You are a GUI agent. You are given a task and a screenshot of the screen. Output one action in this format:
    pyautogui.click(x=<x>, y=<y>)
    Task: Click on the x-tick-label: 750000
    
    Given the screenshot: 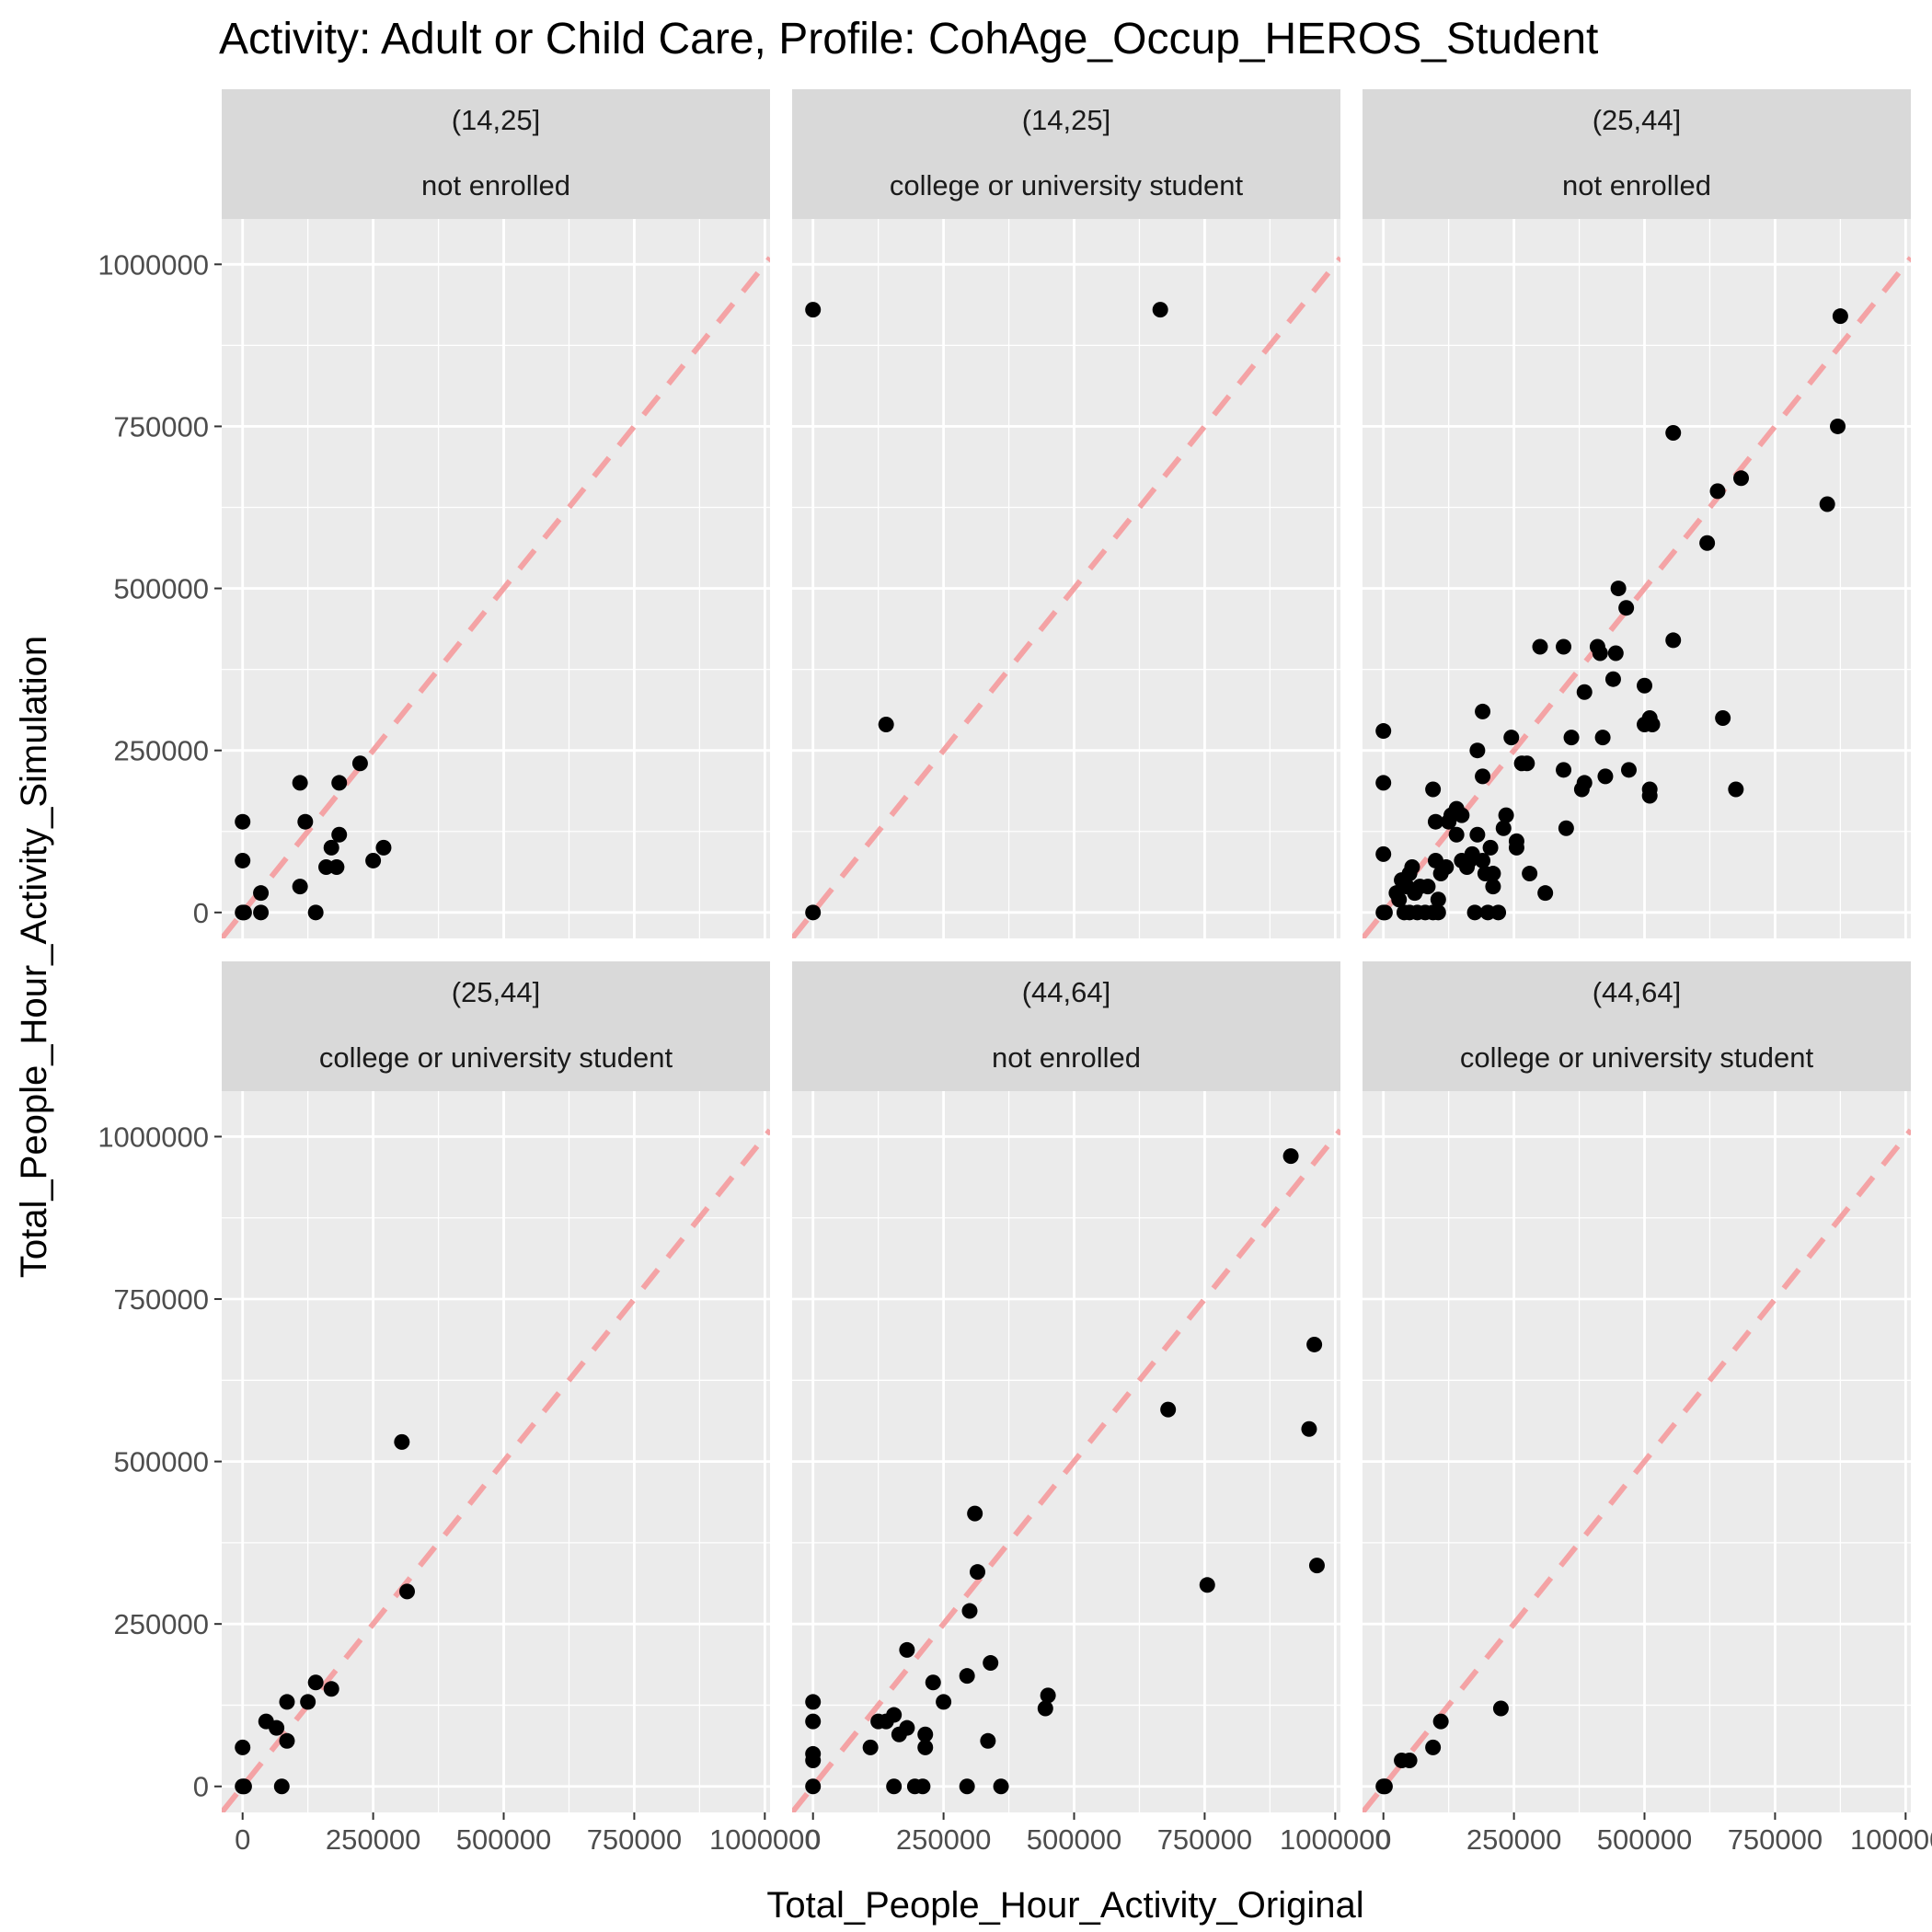 What is the action you would take?
    pyautogui.click(x=1775, y=1839)
    